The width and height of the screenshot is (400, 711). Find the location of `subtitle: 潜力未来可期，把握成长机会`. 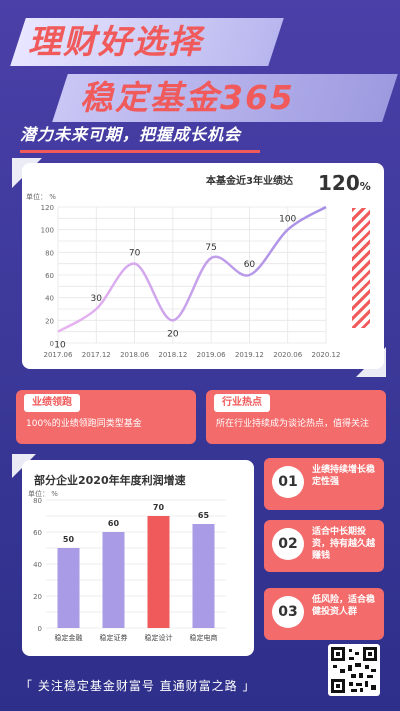

subtitle: 潜力未来可期，把握成长机会 is located at coordinates (131, 134).